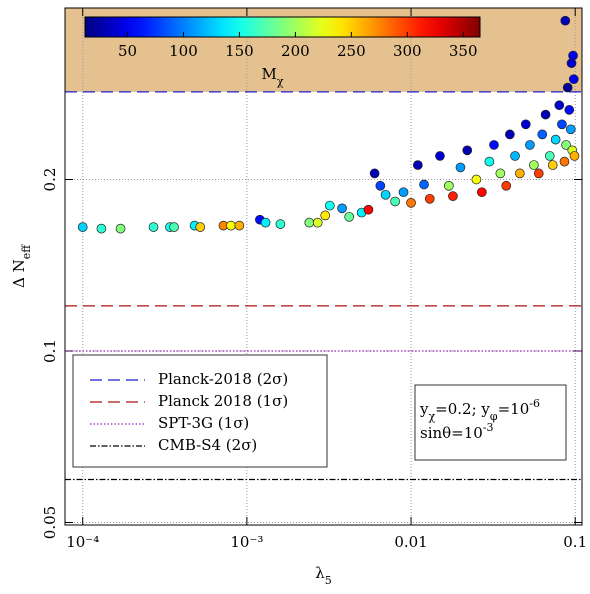 This screenshot has width=590, height=594. I want to click on y-axis-label: Δ Neff​, so click(21, 266).